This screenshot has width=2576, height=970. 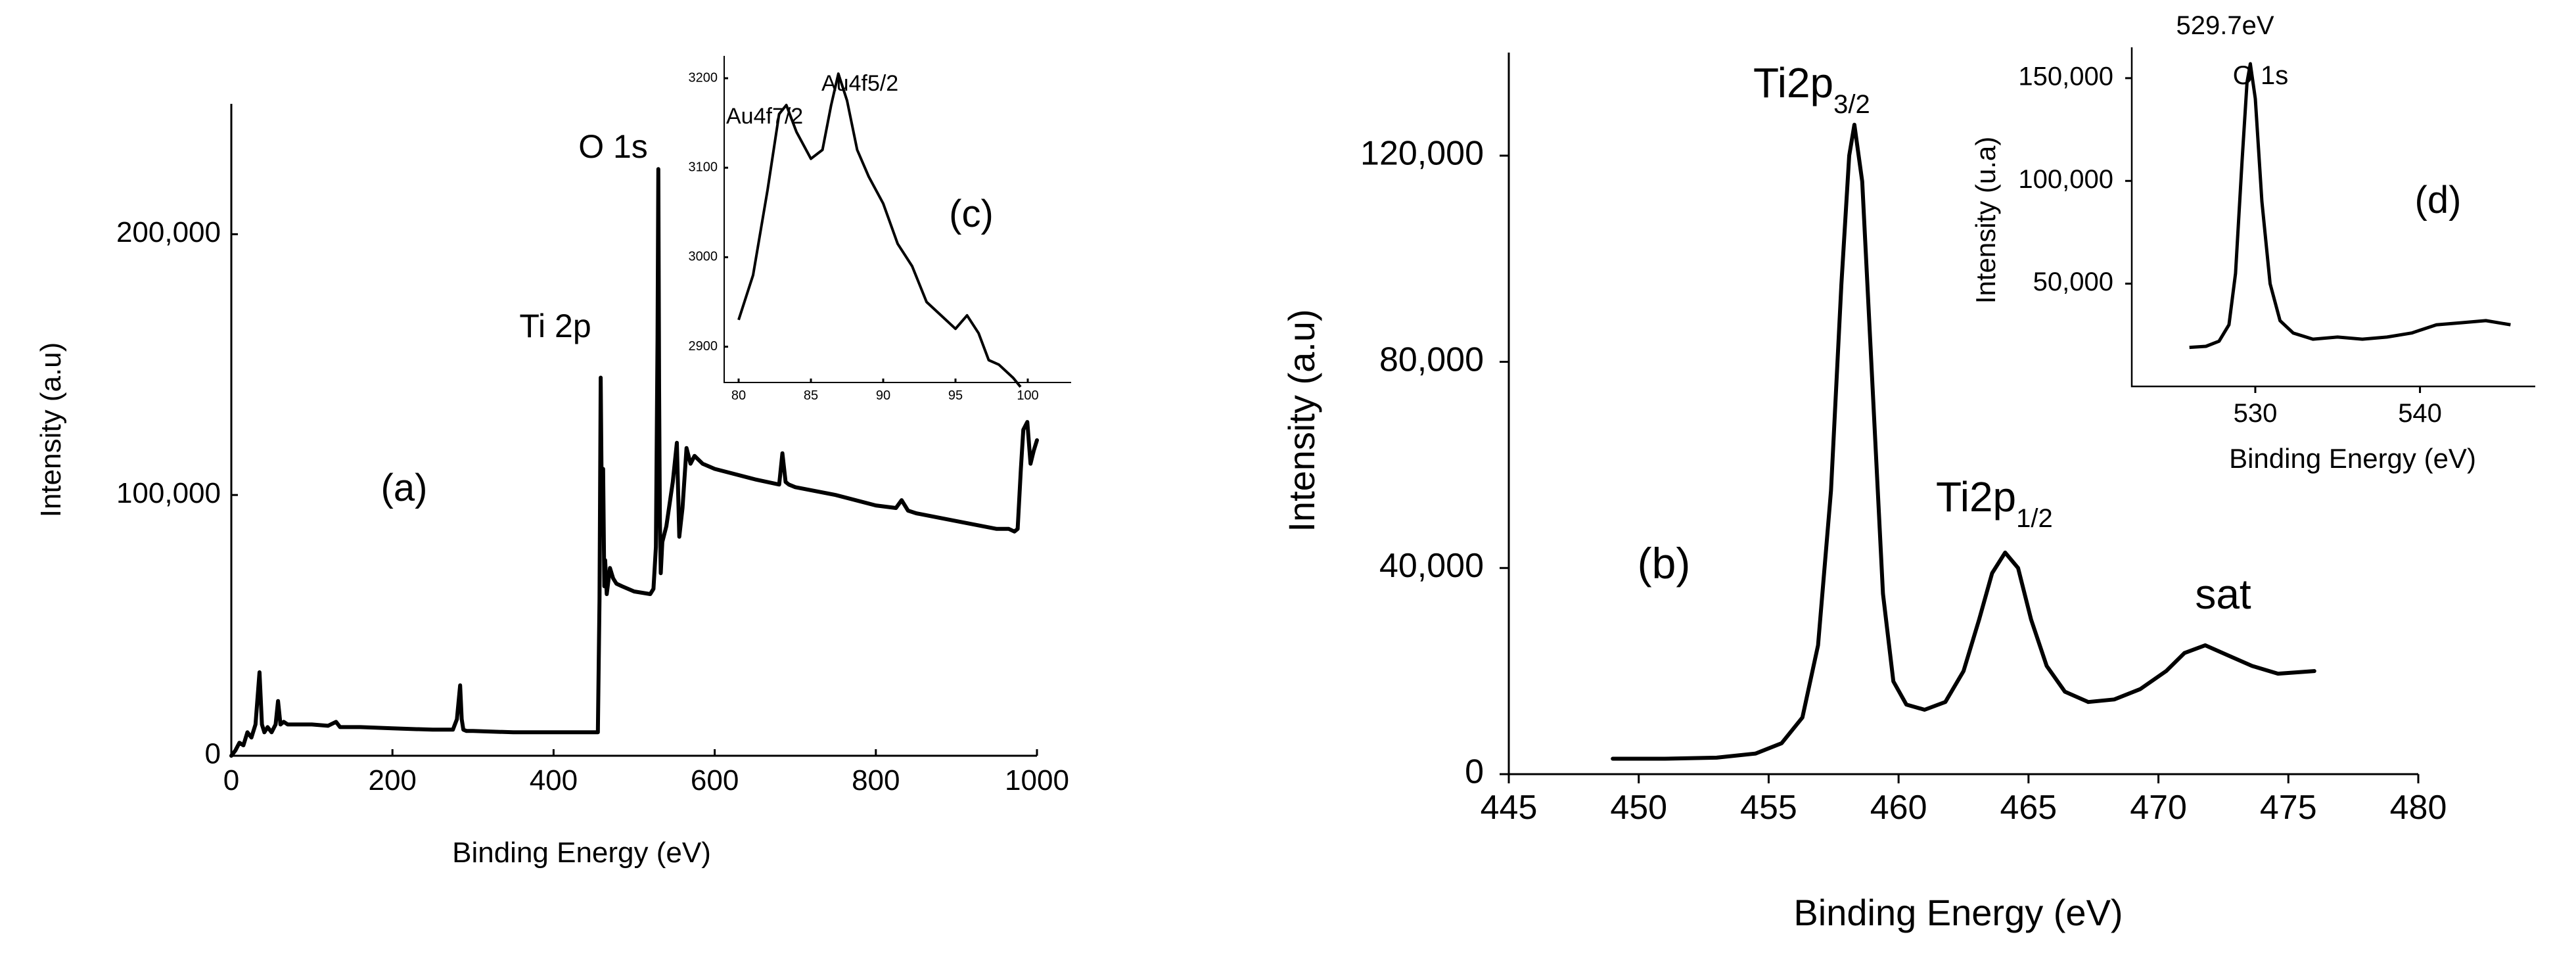 I want to click on annot-ti2p32: Ti2p3/2, so click(x=1812, y=89).